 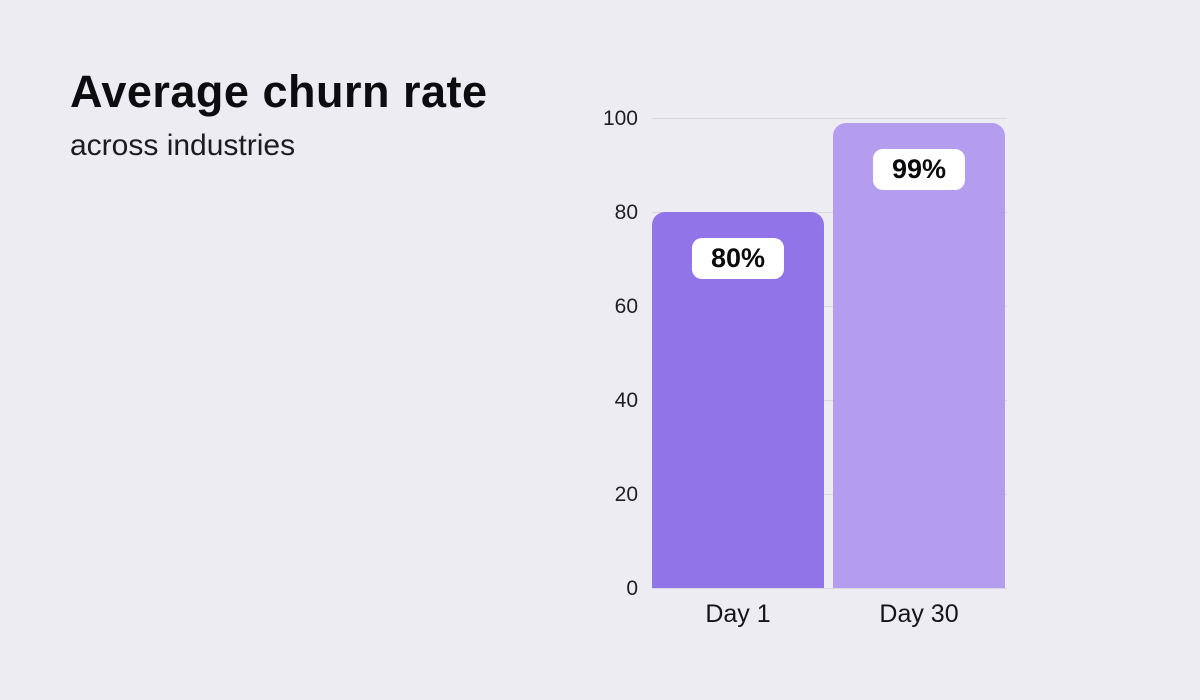 I want to click on y-axis-tick-label: 60, so click(x=626, y=306).